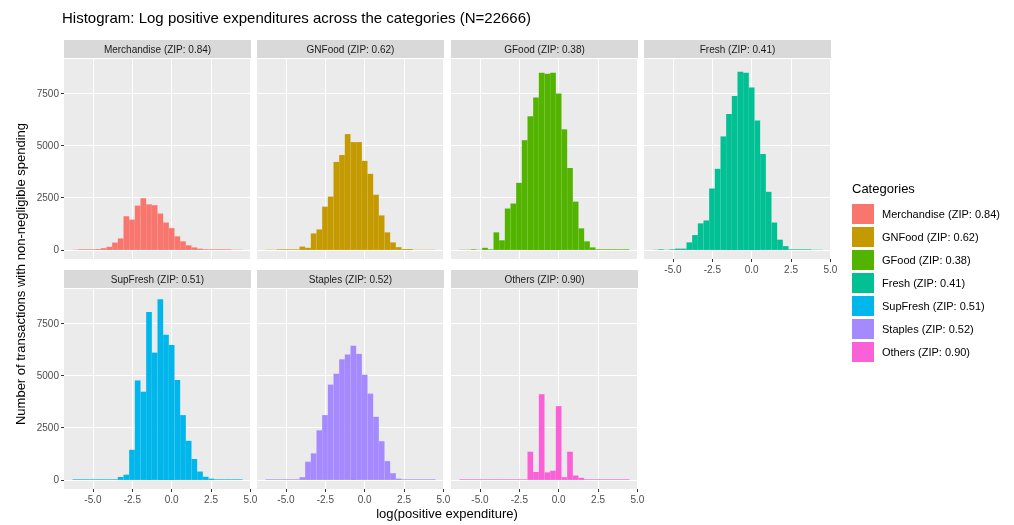 The height and width of the screenshot is (525, 1014). I want to click on legend-label: Others (ZIP: 0.90), so click(926, 351).